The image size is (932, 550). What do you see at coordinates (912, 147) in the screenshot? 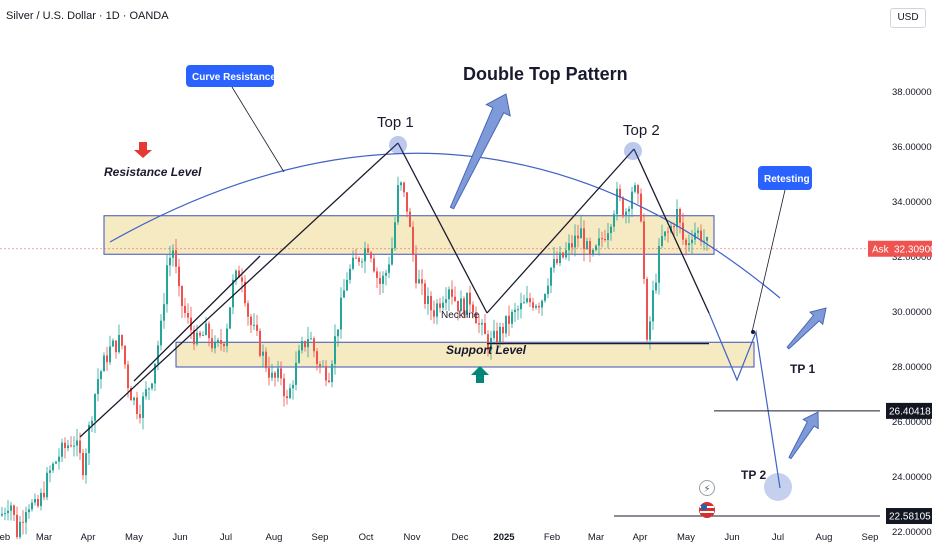
I see `y-tick-label: 36.00000` at bounding box center [912, 147].